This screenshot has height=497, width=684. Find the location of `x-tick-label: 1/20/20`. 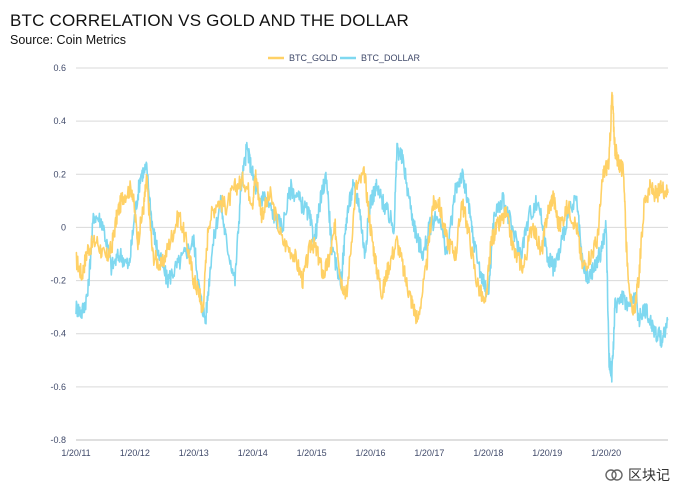

x-tick-label: 1/20/20 is located at coordinates (606, 453).